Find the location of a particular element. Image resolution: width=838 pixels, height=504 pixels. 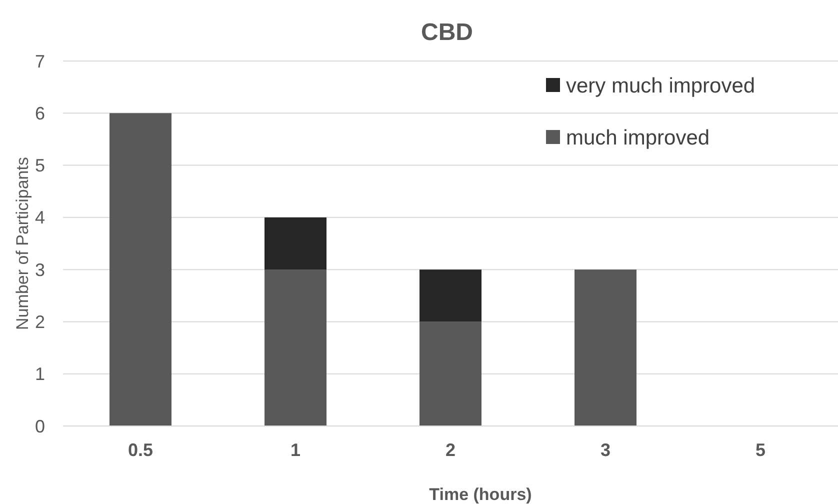

y-tick-label: 2 is located at coordinates (39, 322).